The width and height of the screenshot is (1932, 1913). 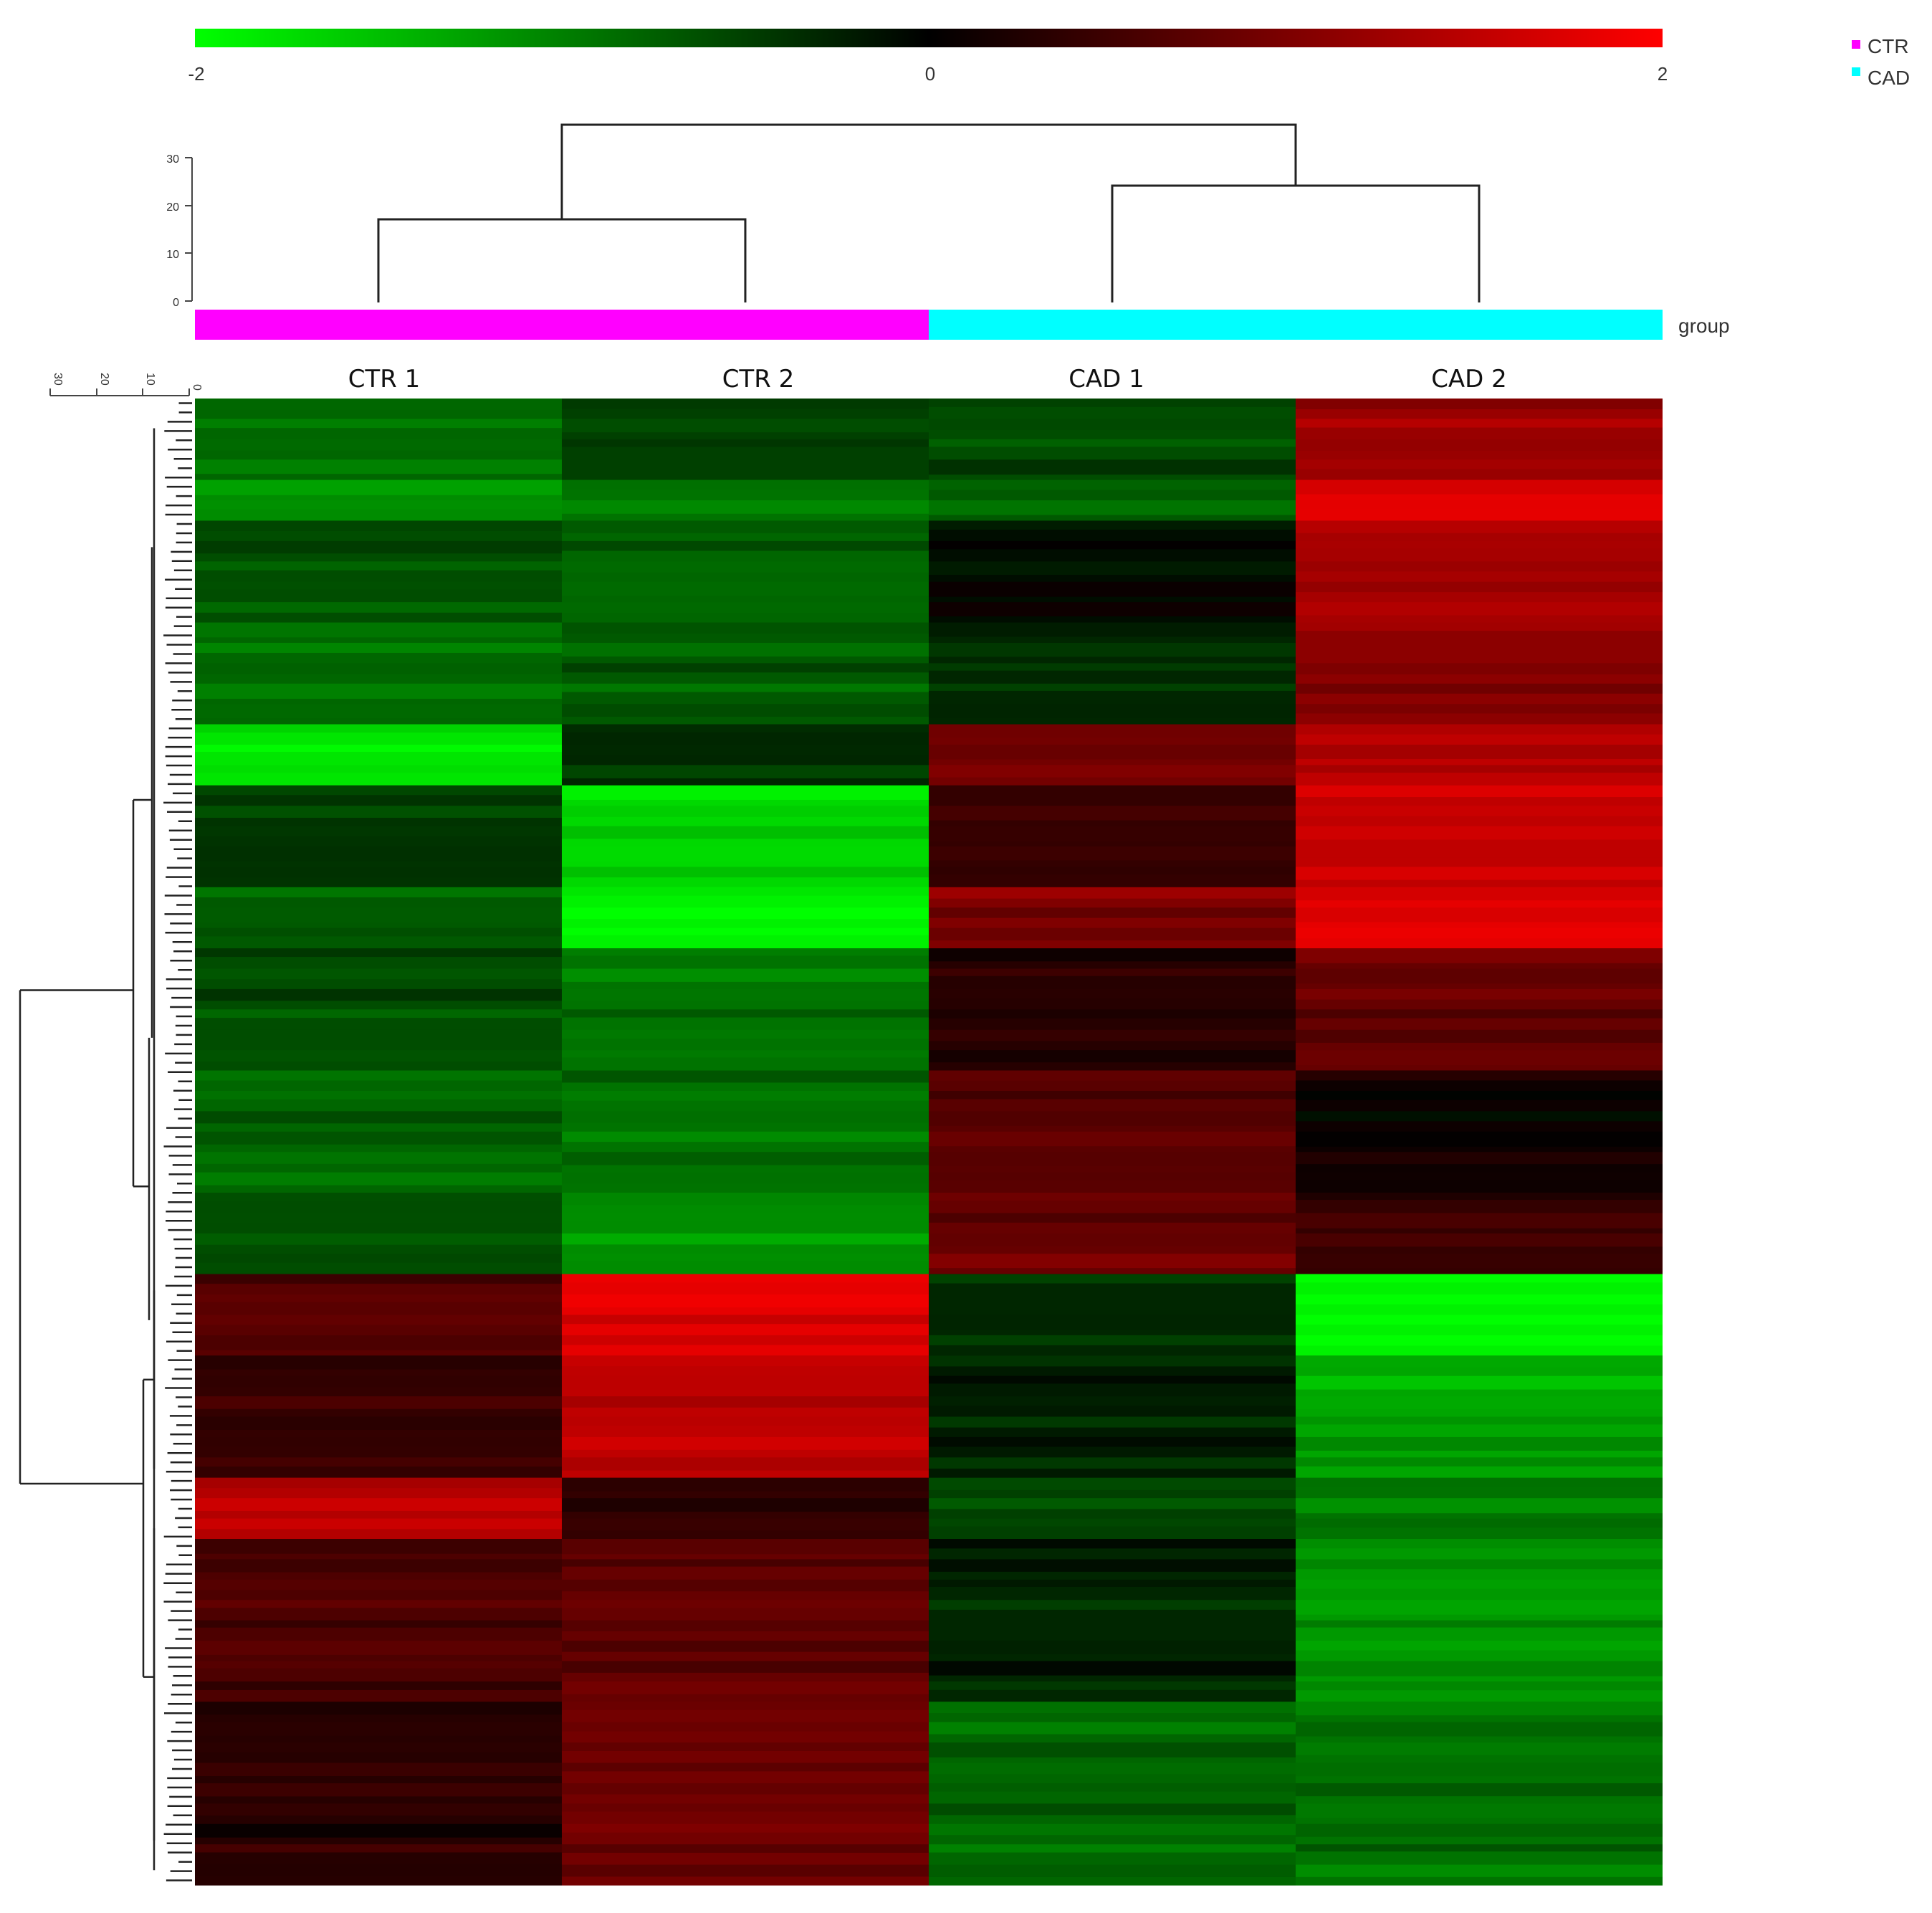 What do you see at coordinates (1663, 74) in the screenshot?
I see `color-scale-max-label: 2` at bounding box center [1663, 74].